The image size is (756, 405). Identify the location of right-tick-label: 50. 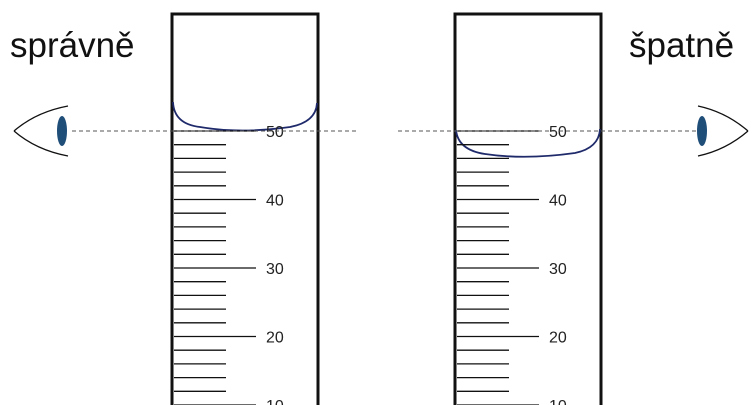
(558, 132).